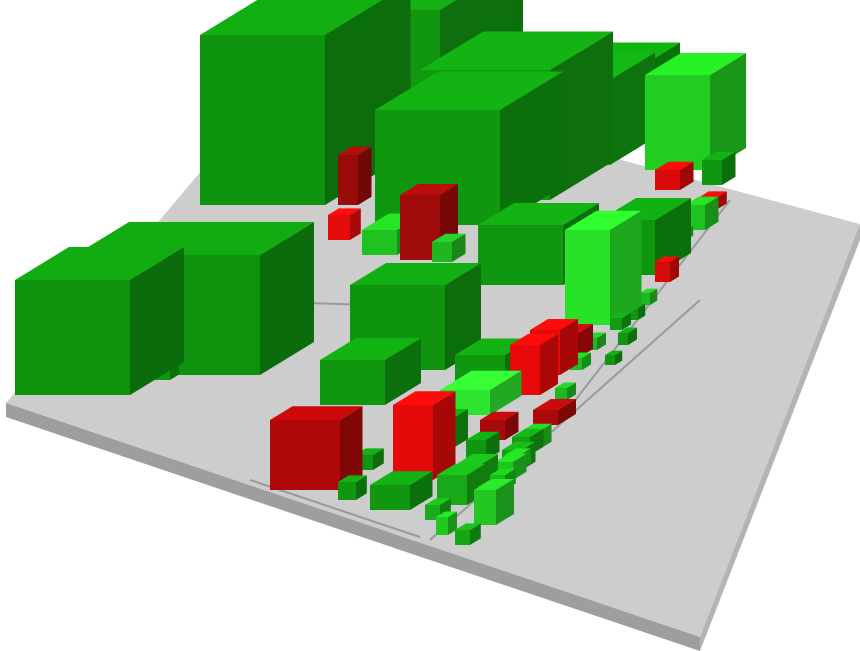 Image resolution: width=860 pixels, height=651 pixels. Describe the element at coordinates (365, 175) in the screenshot. I see `block-r1-side` at that location.